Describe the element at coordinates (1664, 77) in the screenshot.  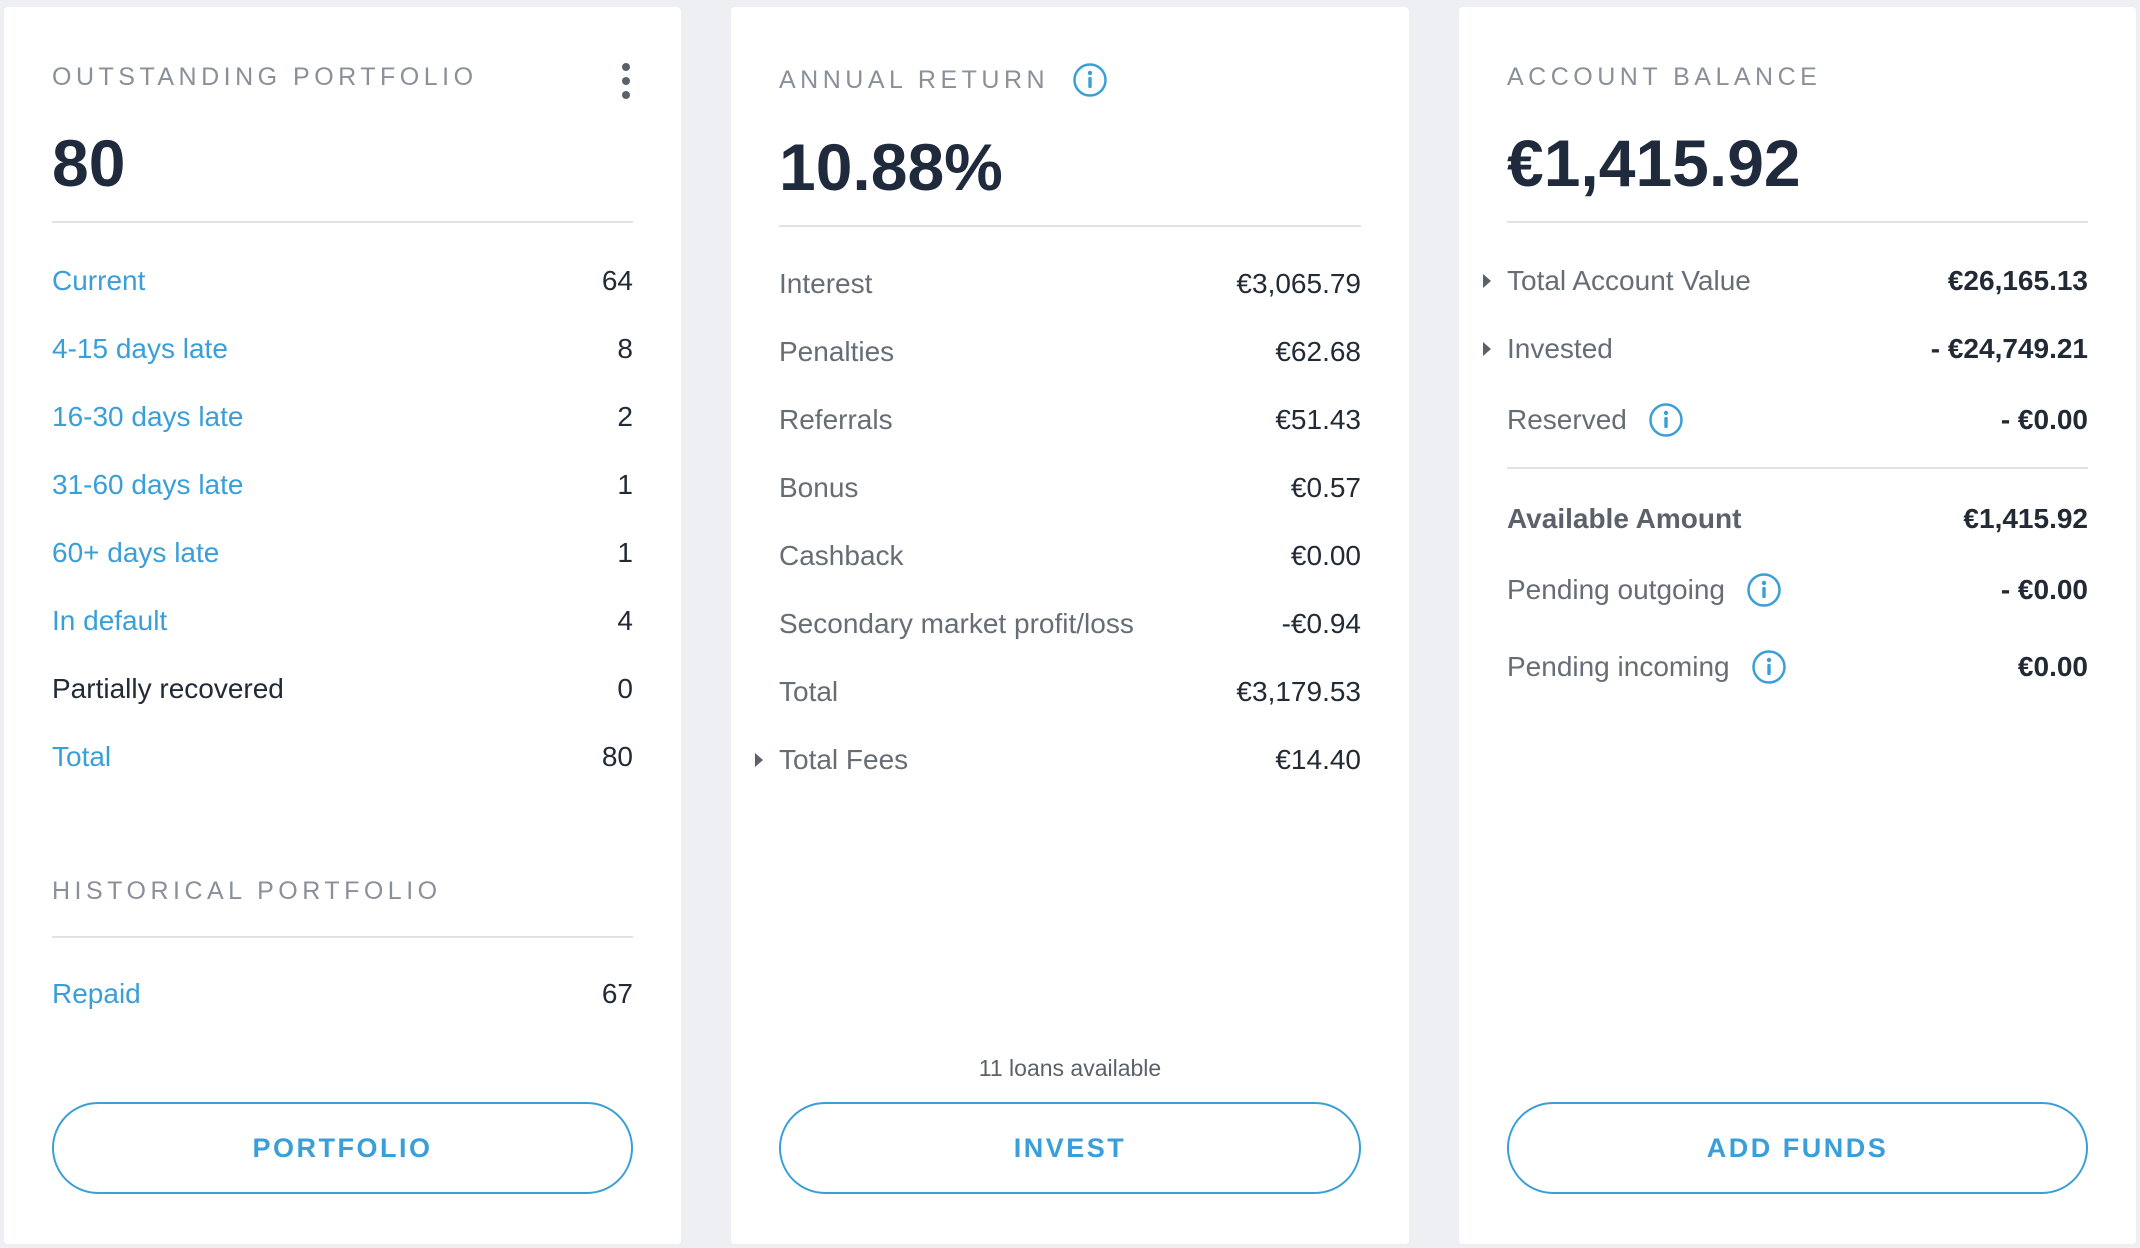
I see `account-balance-title: ACCOUNT BALANCE` at that location.